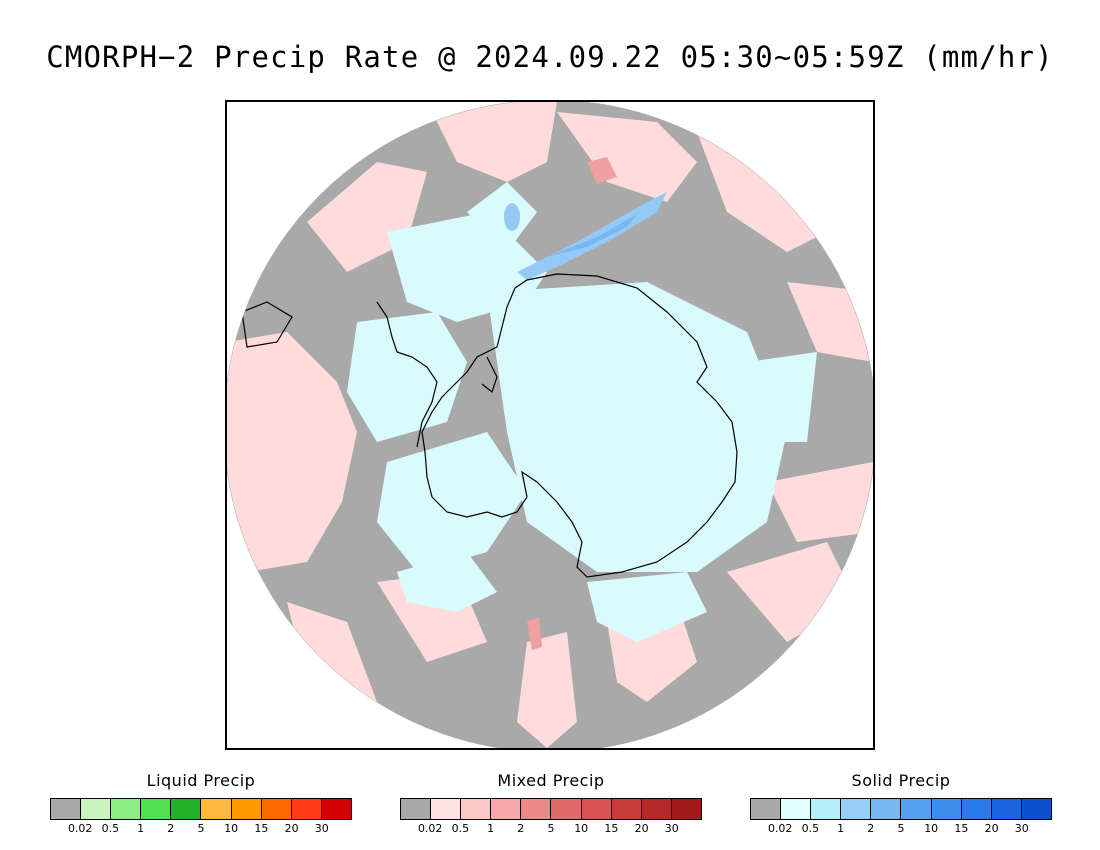 This screenshot has height=850, width=1100. I want to click on heavy-snow-band, so click(585, 236).